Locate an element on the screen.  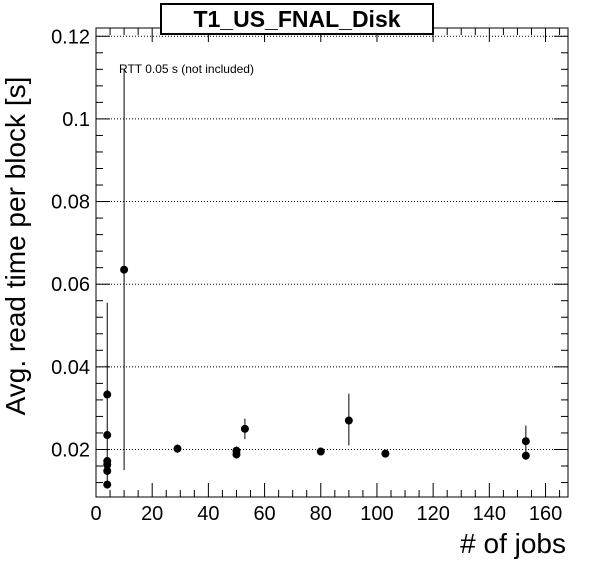
y-tick-label: 0.12 is located at coordinates (70, 37).